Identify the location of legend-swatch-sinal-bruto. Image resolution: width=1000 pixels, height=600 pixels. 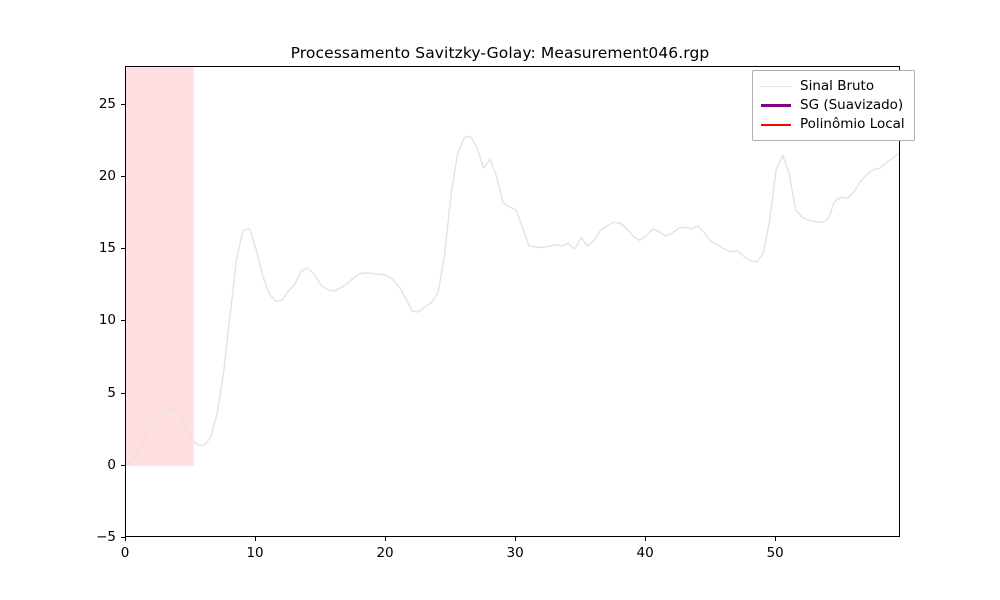
(776, 86).